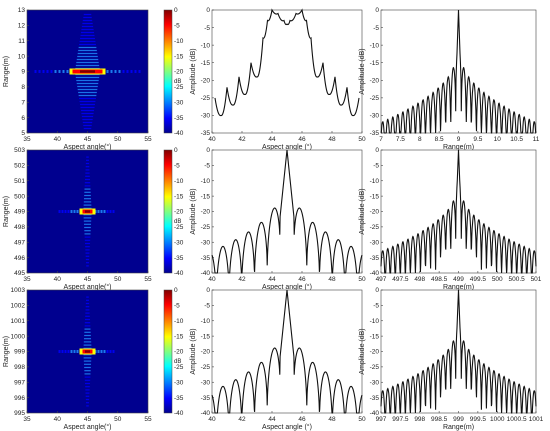  What do you see at coordinates (381, 279) in the screenshot?
I see `x-tick-label: 497` at bounding box center [381, 279].